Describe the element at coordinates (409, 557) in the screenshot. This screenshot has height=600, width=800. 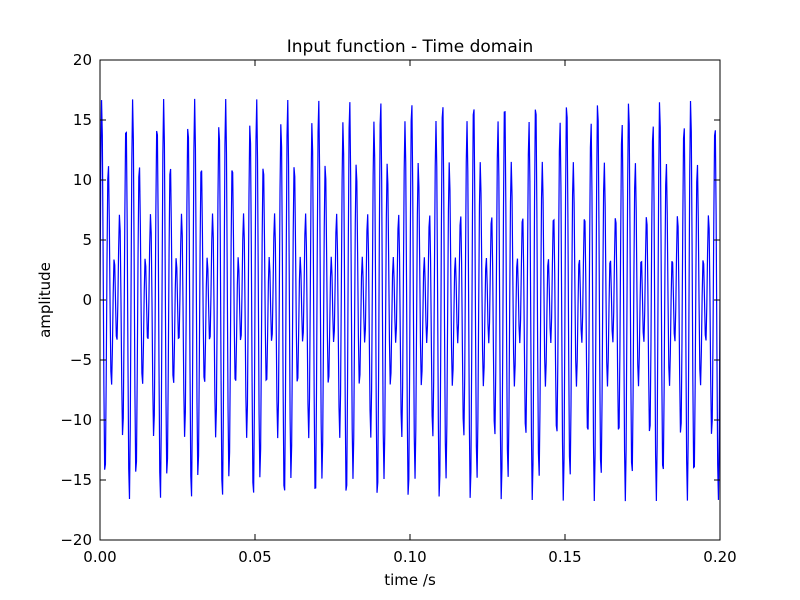
I see `x-tick-label: 0.10` at that location.